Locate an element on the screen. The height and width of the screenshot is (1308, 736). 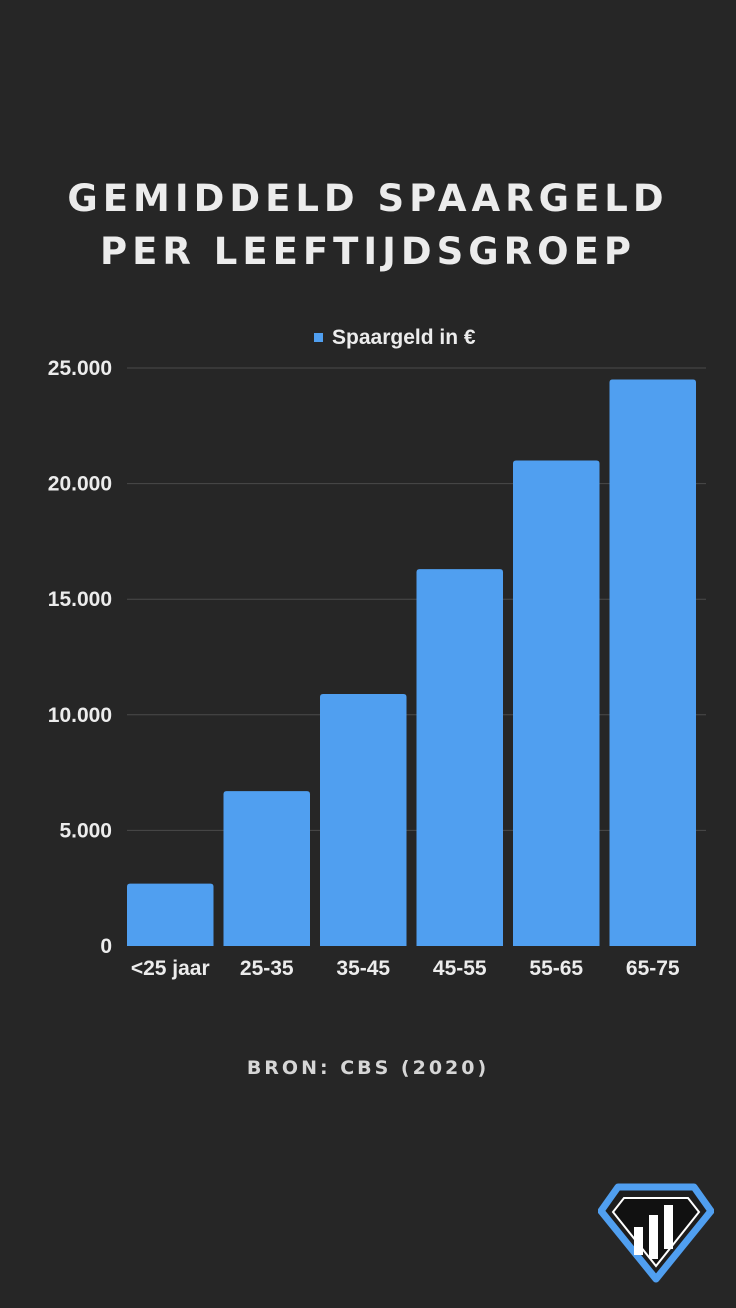
x-tick-label: 35-45 is located at coordinates (363, 968).